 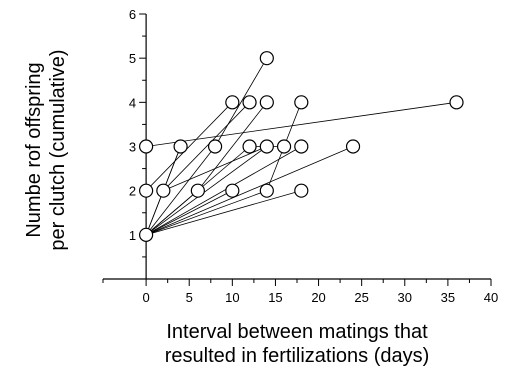 I want to click on x-tick-label: 10, so click(x=232, y=297).